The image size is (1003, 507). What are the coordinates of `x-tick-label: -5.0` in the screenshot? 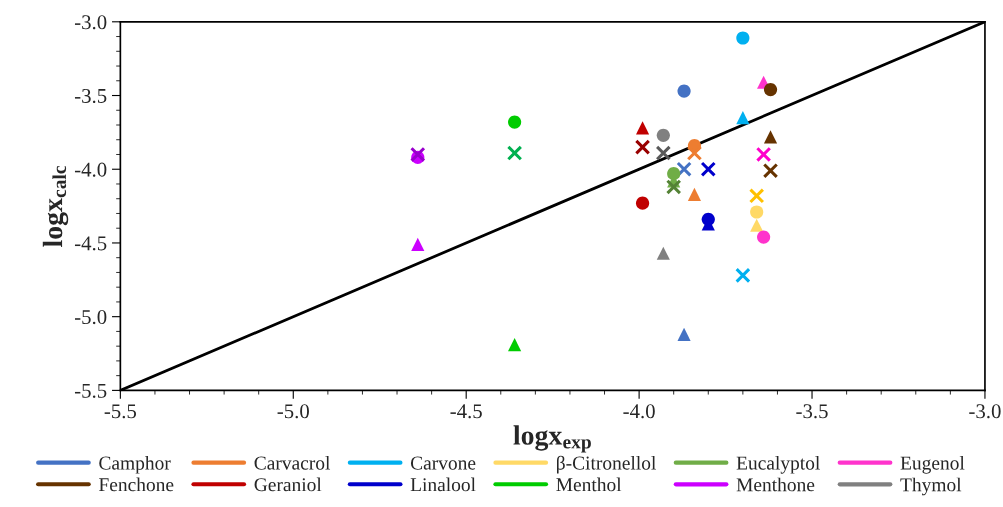 It's located at (293, 411).